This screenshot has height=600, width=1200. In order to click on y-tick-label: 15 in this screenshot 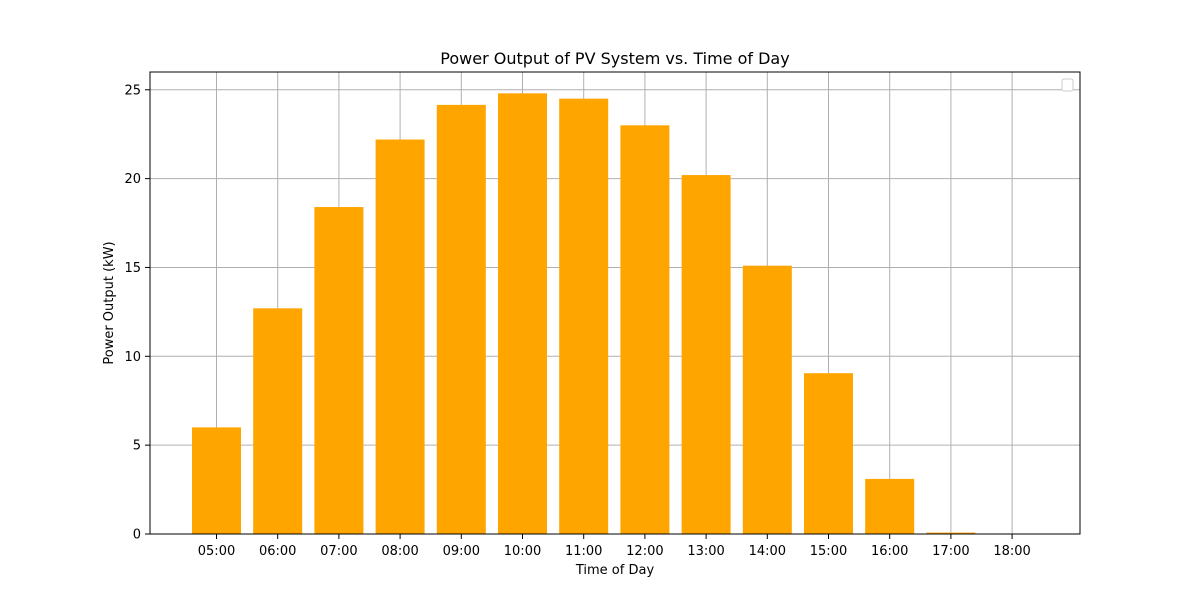, I will do `click(132, 268)`.